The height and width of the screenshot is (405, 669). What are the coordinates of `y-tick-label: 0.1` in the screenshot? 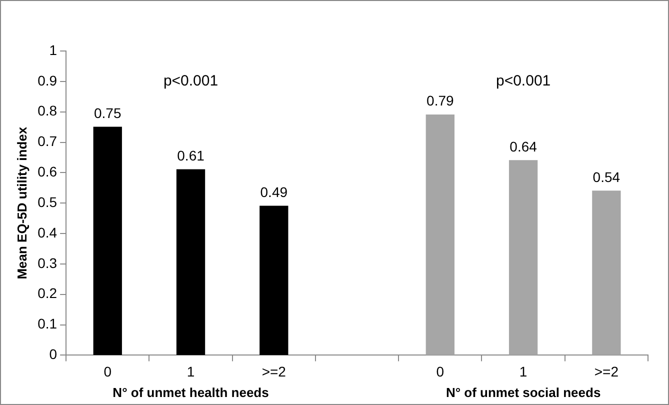 It's located at (48, 324).